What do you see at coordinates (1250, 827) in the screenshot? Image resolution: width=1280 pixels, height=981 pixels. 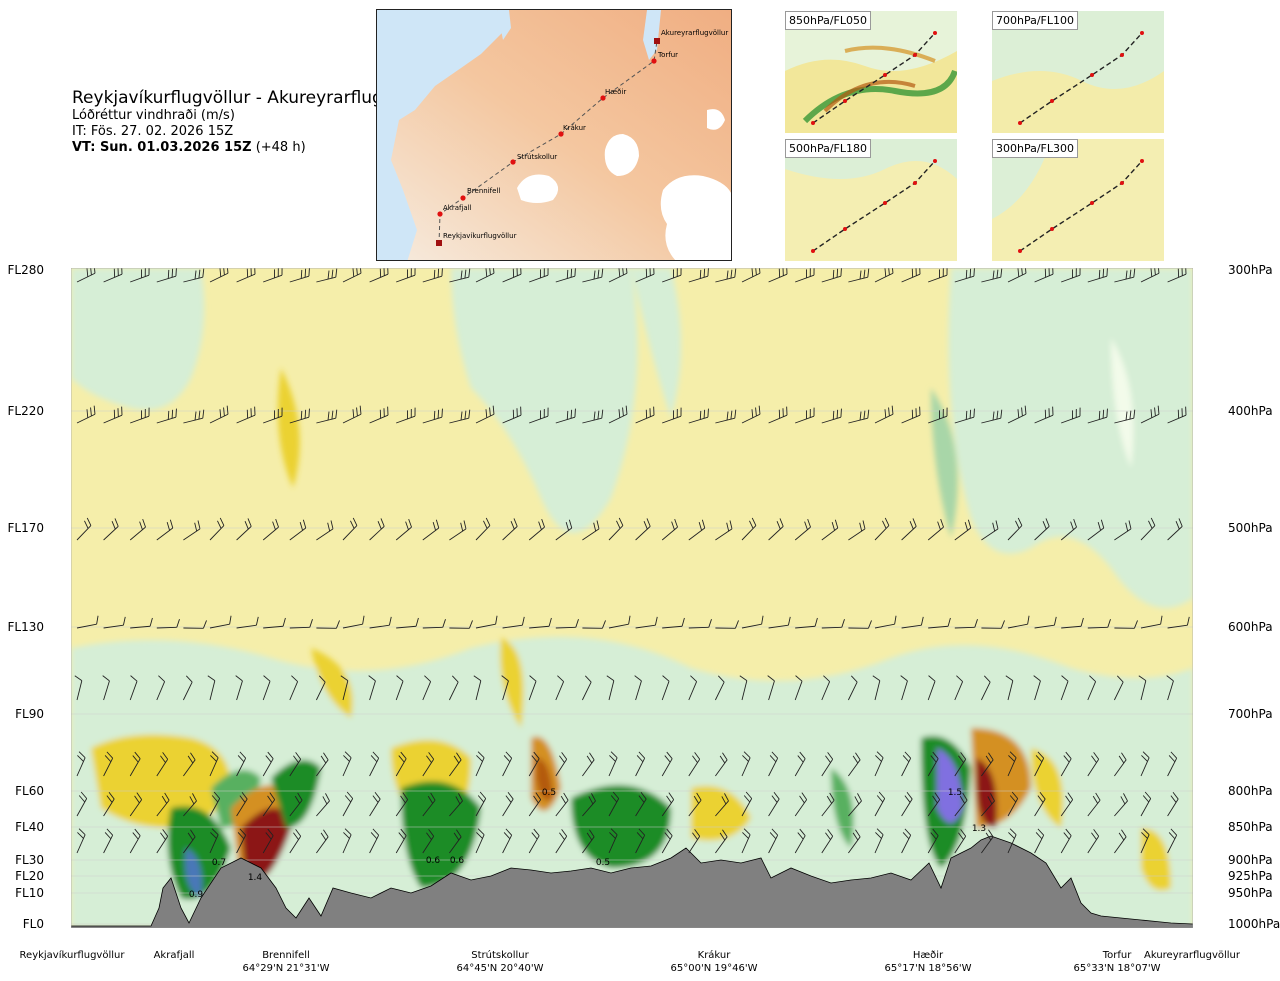 I see `hpa-label: 850hPa` at bounding box center [1250, 827].